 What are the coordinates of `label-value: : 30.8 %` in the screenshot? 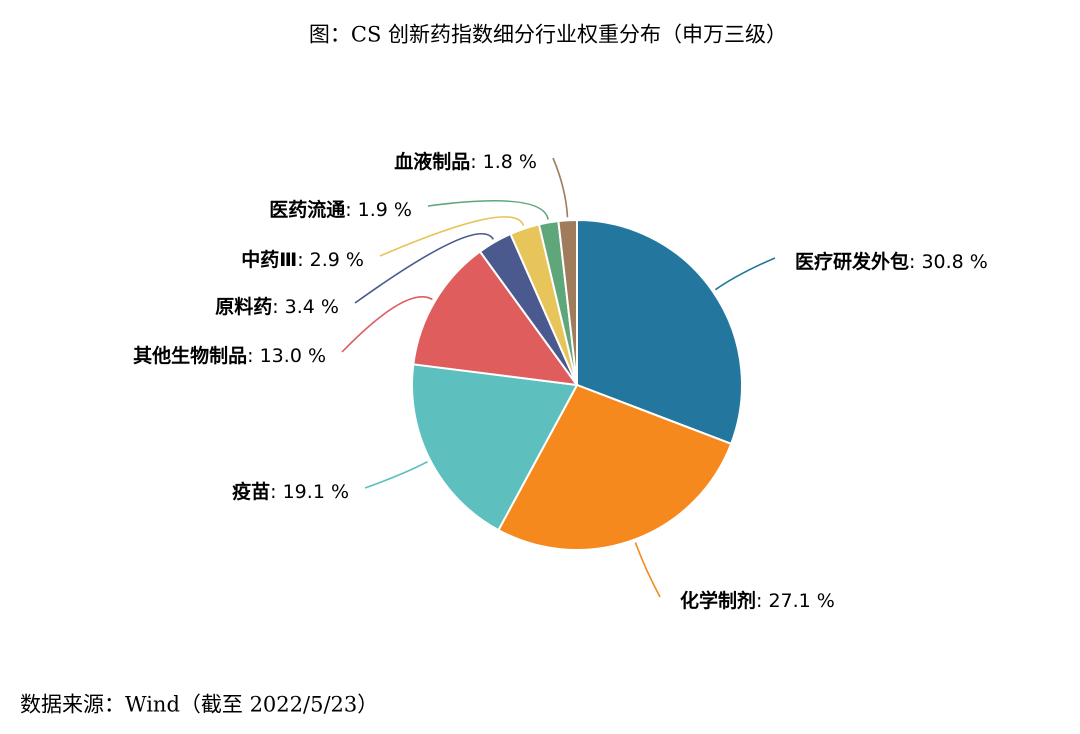 It's located at (948, 262).